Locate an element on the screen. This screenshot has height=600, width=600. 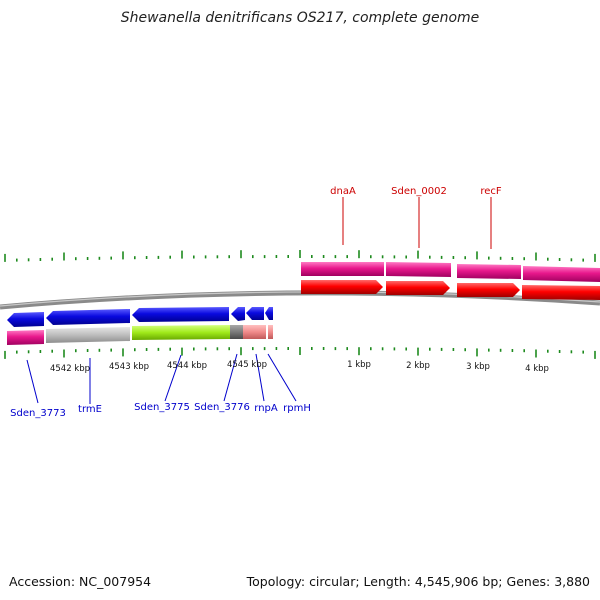
top-gene-labels: dnaA Sden_0002 recF is located at coordinates (416, 191).